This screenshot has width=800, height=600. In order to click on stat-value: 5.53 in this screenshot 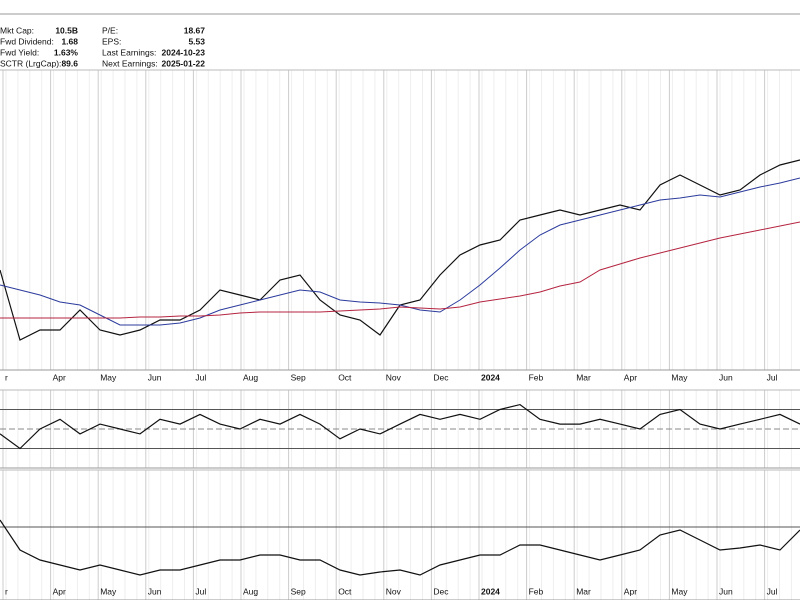, I will do `click(196, 41)`.